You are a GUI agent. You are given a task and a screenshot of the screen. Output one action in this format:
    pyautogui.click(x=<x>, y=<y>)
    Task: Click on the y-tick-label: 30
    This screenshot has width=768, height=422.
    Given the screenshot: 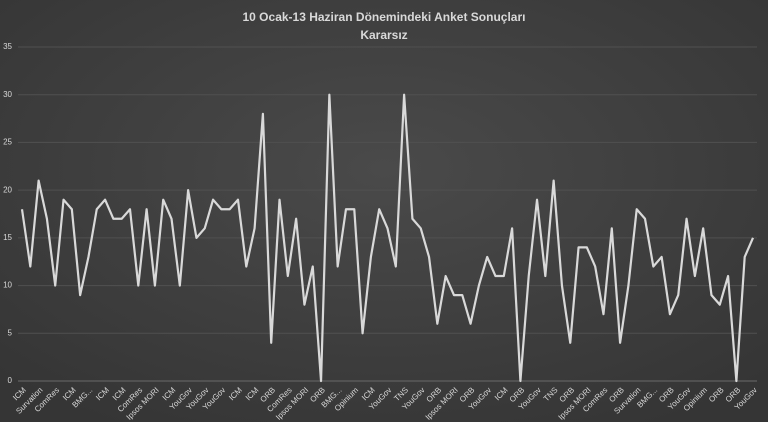 What is the action you would take?
    pyautogui.click(x=7, y=94)
    